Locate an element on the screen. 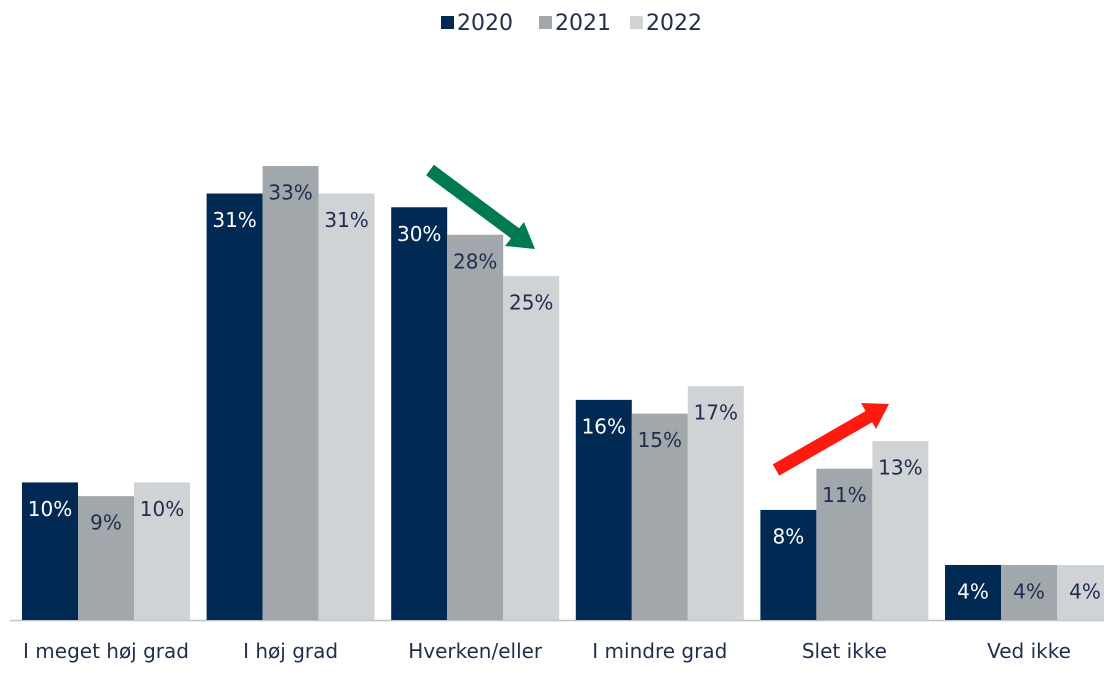 This screenshot has height=693, width=1104. data-label: 8% is located at coordinates (789, 536).